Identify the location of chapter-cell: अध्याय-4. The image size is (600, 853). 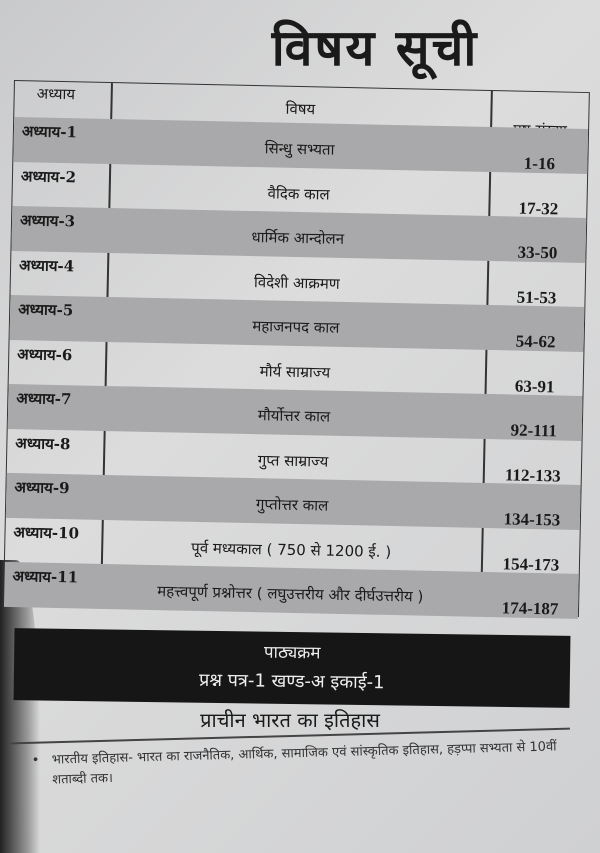
(46, 265).